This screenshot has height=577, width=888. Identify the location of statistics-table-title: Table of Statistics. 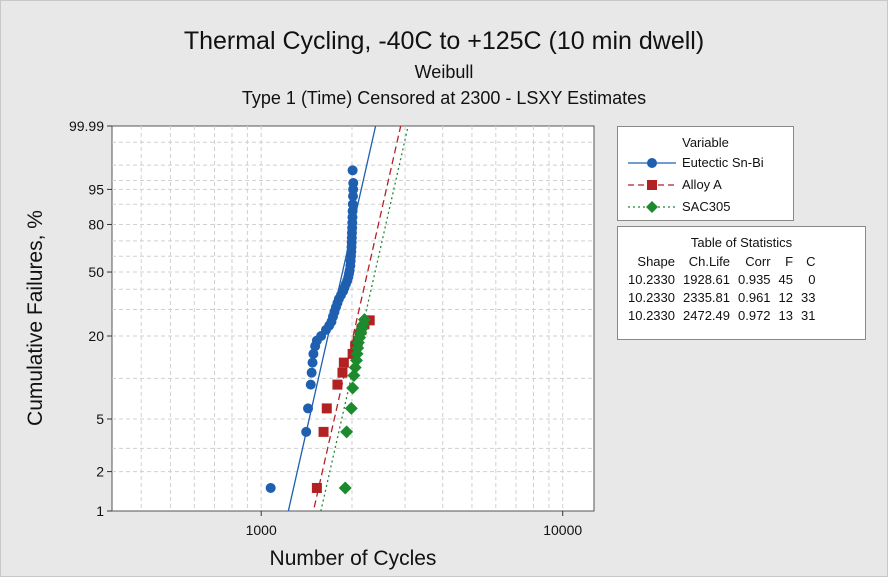
(741, 242).